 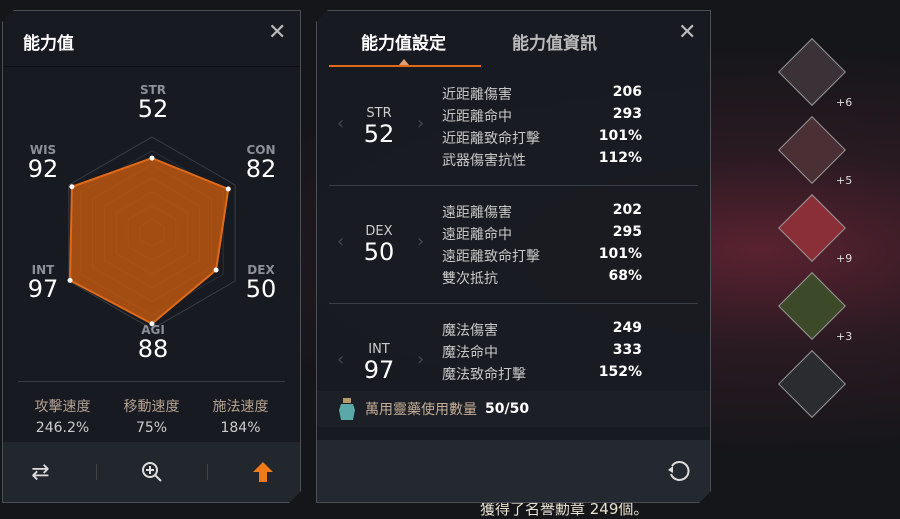 What do you see at coordinates (261, 270) in the screenshot?
I see `stat-label-dex: DEX` at bounding box center [261, 270].